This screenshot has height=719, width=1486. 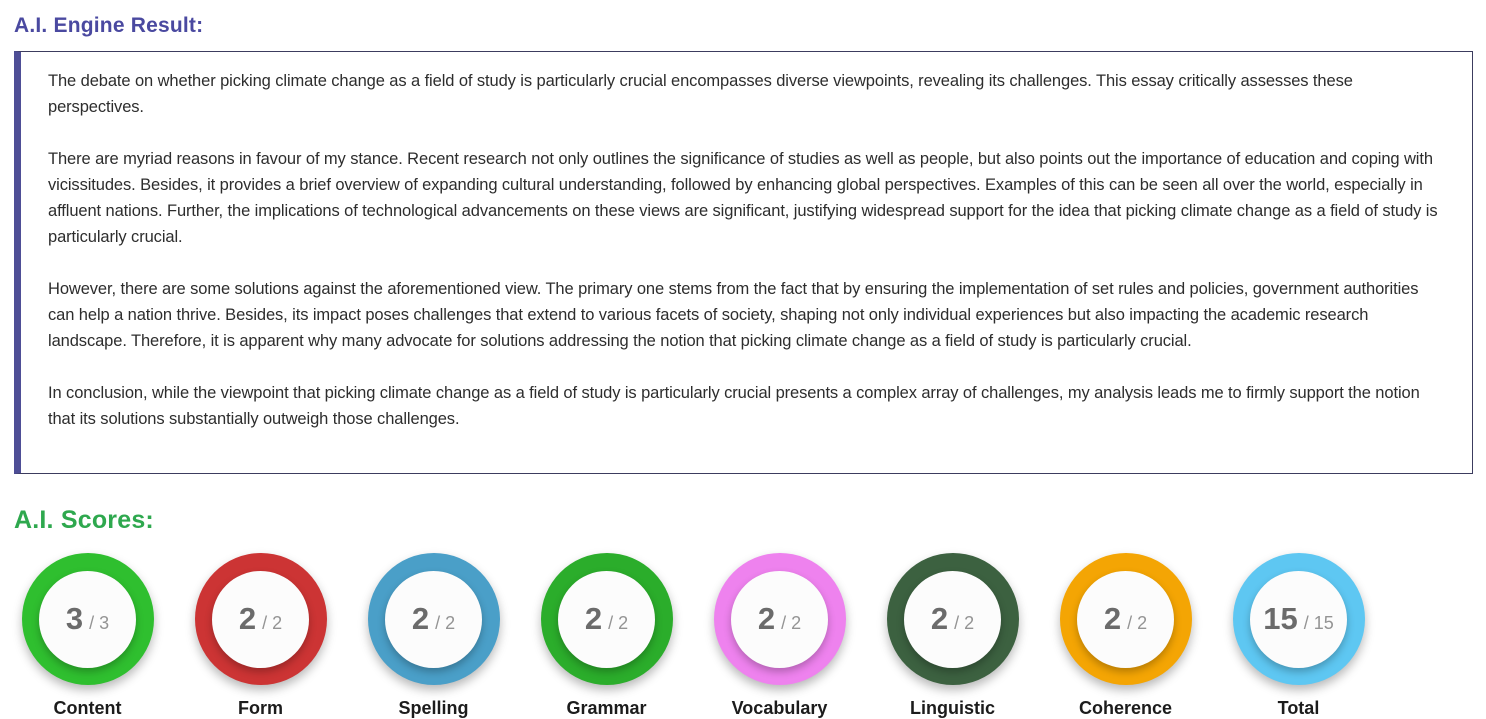 I want to click on score-max: / 3, so click(x=99, y=622).